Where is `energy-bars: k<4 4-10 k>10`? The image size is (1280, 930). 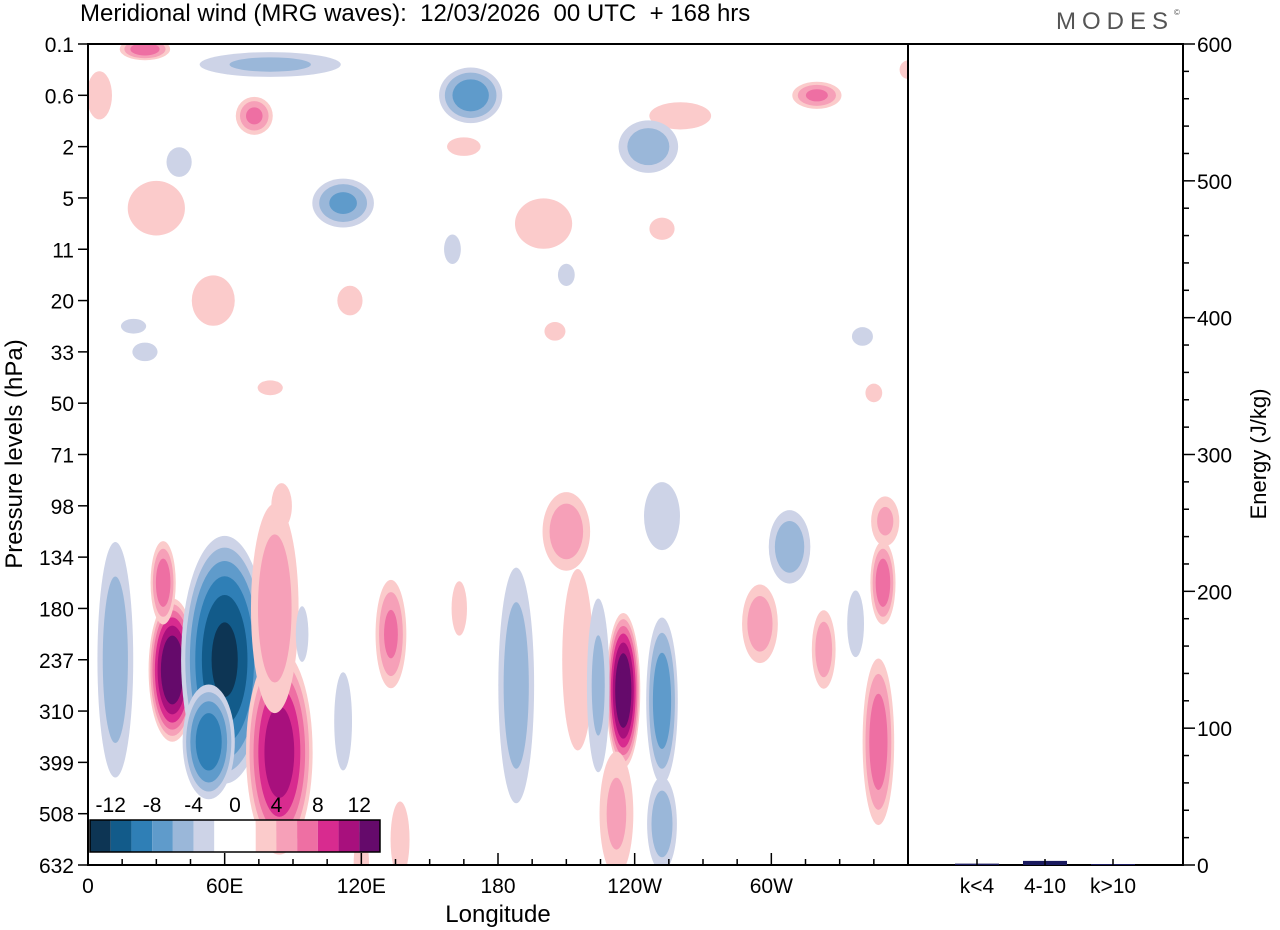
energy-bars: k<4 4-10 k>10 is located at coordinates (1045, 878).